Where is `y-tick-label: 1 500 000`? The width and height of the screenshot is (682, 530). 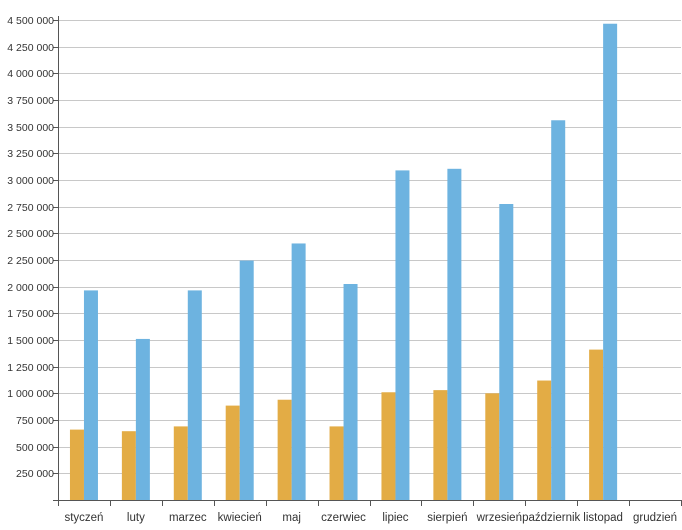 y-tick-label: 1 500 000 is located at coordinates (30, 341).